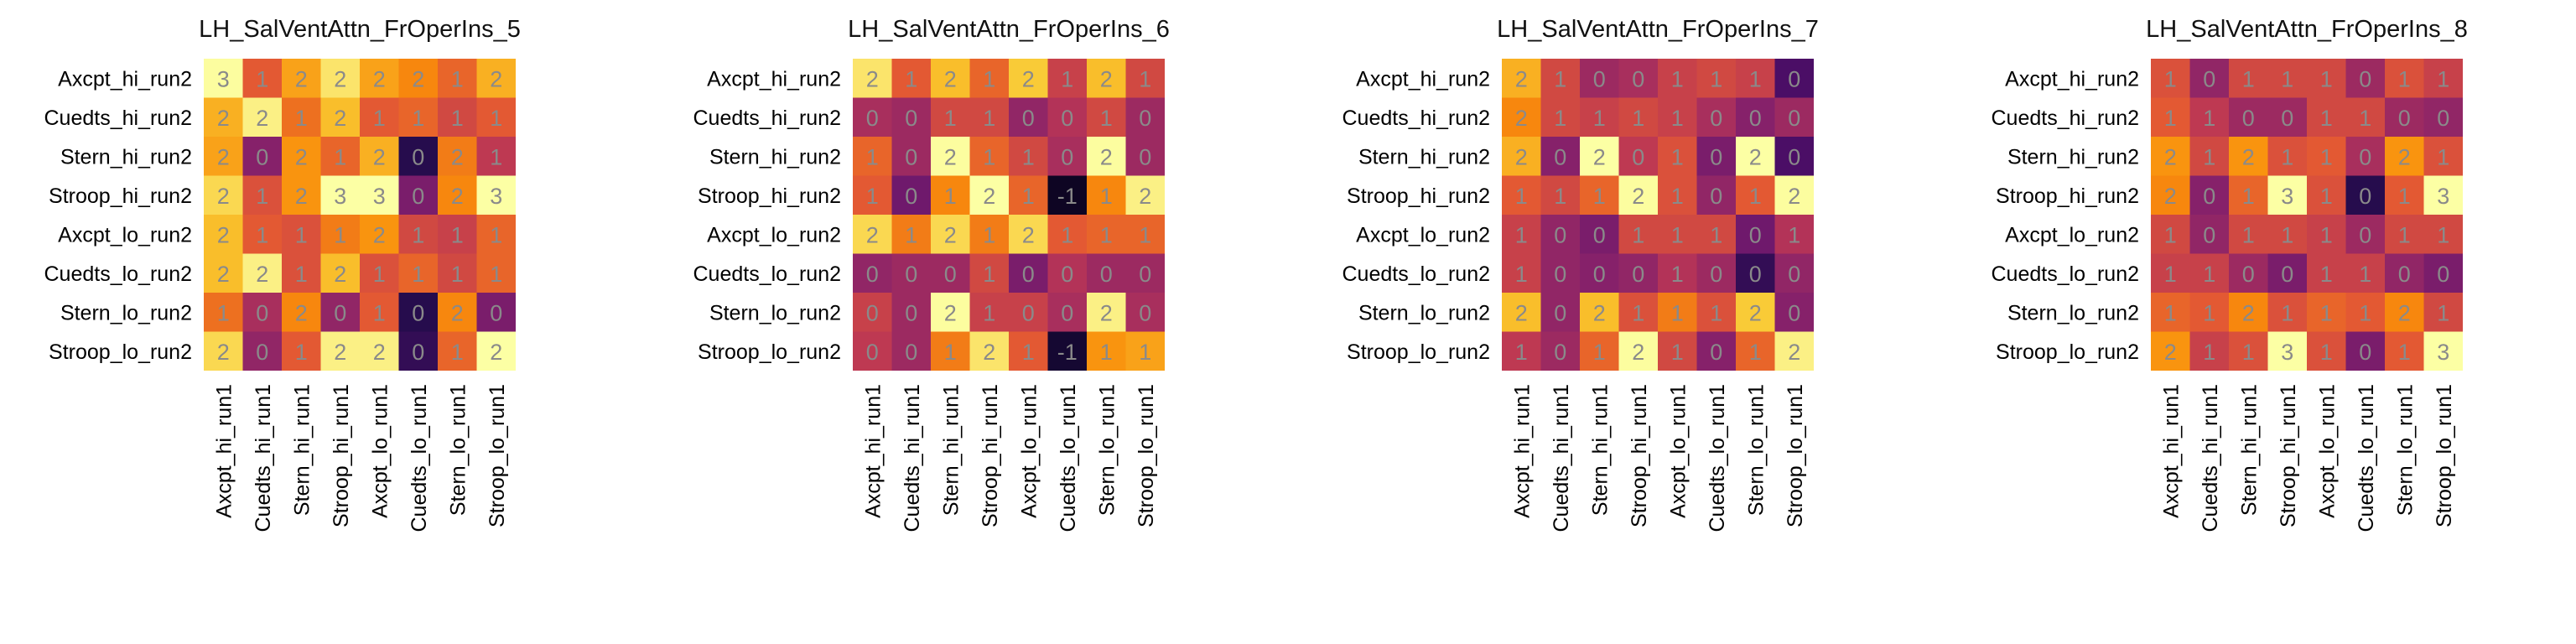  Describe the element at coordinates (419, 458) in the screenshot. I see `col-tick-label: Cuedts_lo_run1` at that location.